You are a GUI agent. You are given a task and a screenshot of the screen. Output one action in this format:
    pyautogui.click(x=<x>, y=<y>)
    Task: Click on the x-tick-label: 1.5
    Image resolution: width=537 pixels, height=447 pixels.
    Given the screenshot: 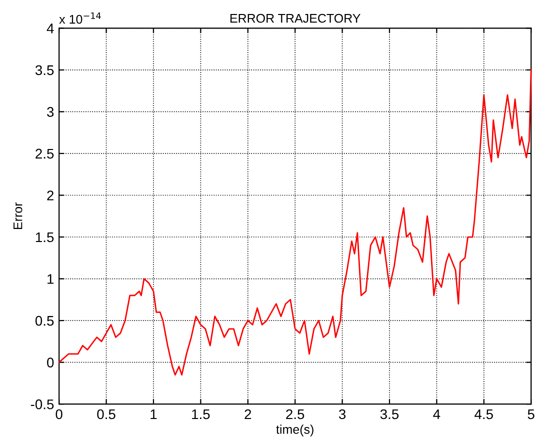 What is the action you would take?
    pyautogui.click(x=201, y=414)
    